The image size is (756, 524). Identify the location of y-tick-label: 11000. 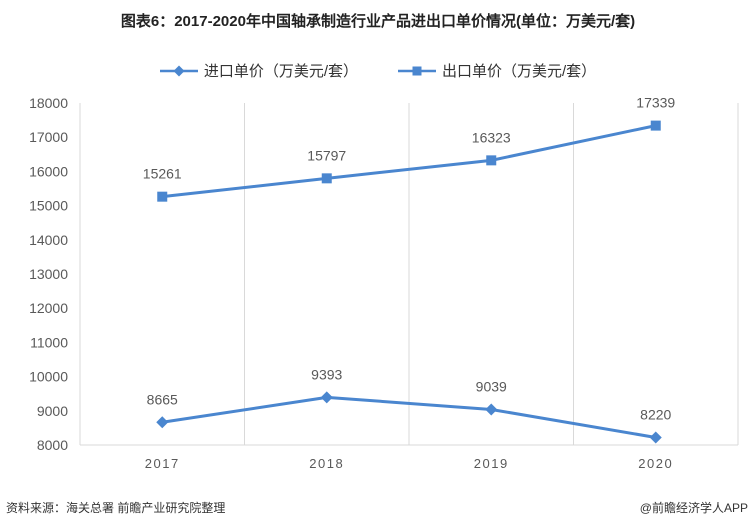
(49, 342).